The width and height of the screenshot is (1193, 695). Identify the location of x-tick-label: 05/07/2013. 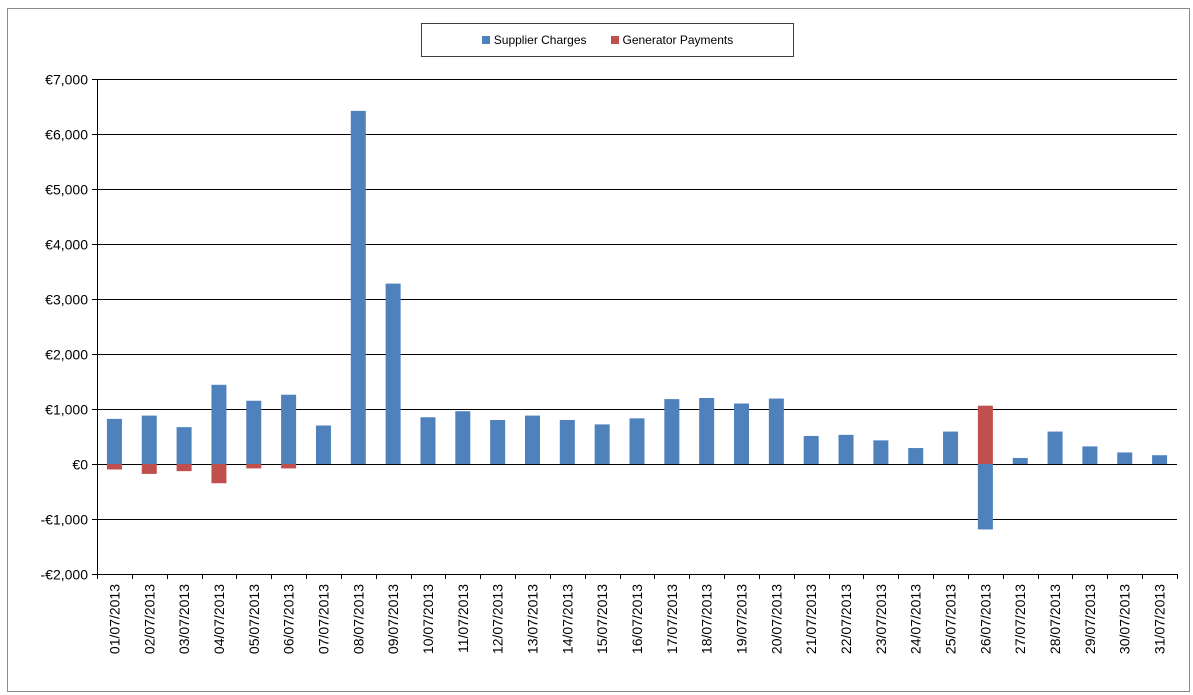
(254, 619).